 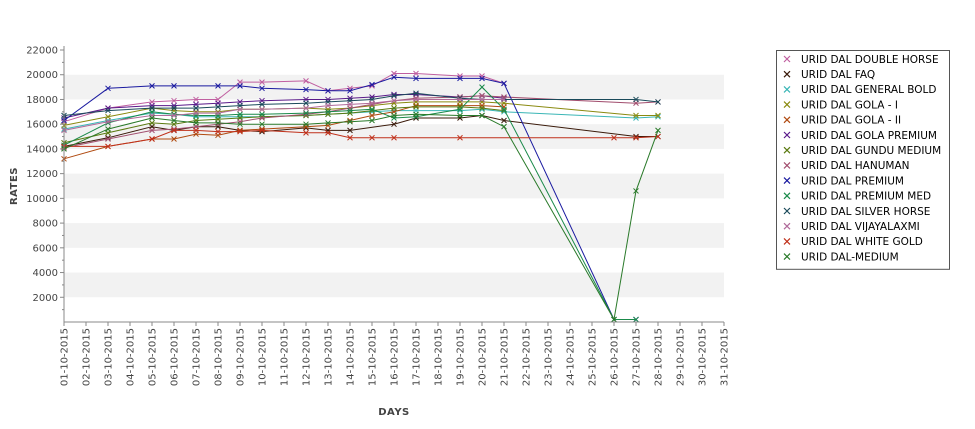 I want to click on legend-item: URID DAL-MEDIUM, so click(x=841, y=257).